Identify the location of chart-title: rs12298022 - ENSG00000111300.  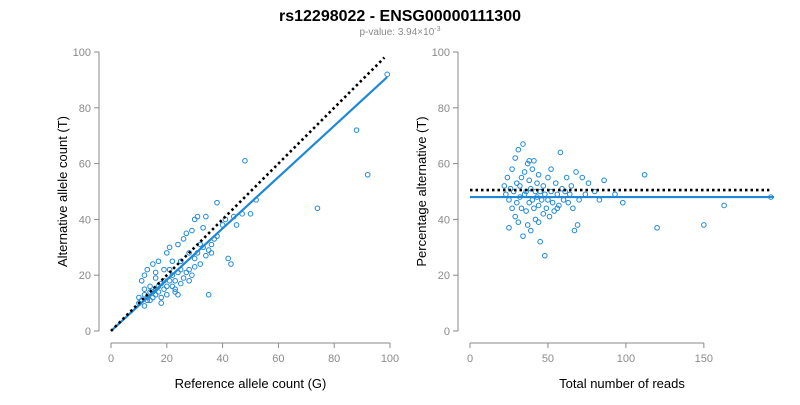
(400, 16).